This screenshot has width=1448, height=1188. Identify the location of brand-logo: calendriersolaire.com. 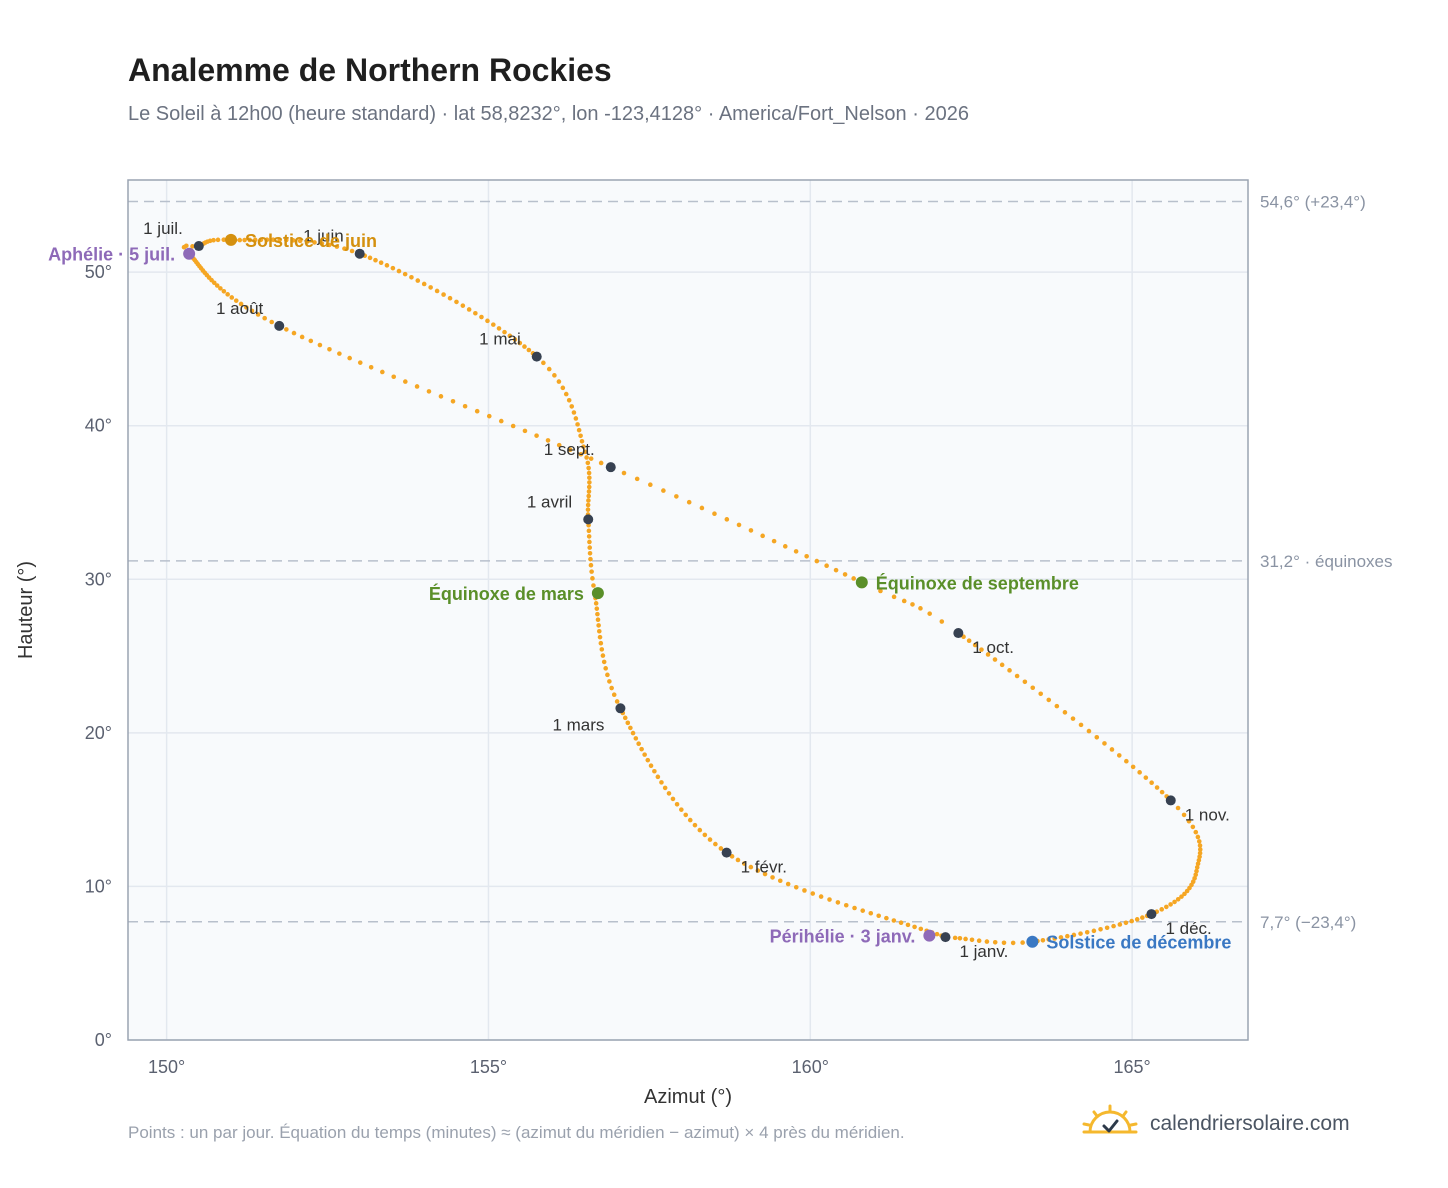
(1216, 1124).